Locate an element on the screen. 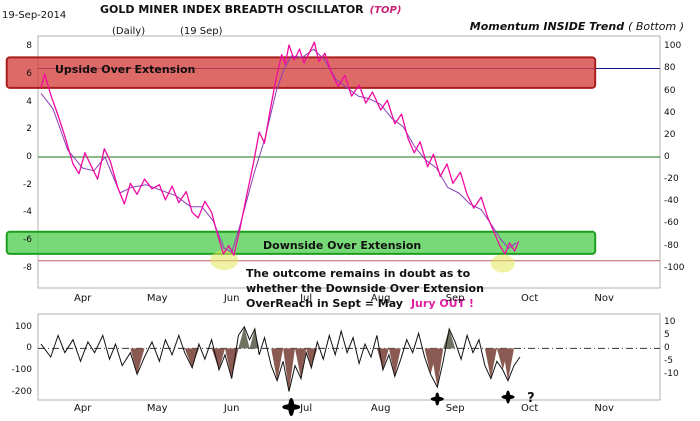  downside-band-label: Downside Over Extension is located at coordinates (342, 245).